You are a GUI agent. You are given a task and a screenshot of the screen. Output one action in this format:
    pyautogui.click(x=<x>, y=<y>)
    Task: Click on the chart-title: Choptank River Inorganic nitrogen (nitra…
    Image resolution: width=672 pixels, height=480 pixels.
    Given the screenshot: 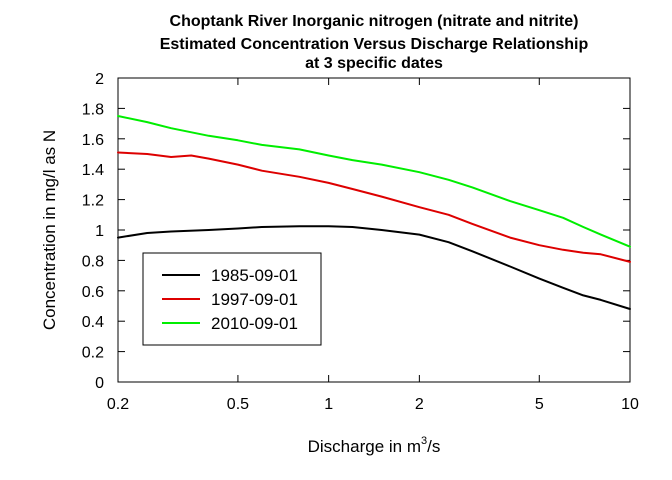 What is the action you would take?
    pyautogui.click(x=374, y=42)
    